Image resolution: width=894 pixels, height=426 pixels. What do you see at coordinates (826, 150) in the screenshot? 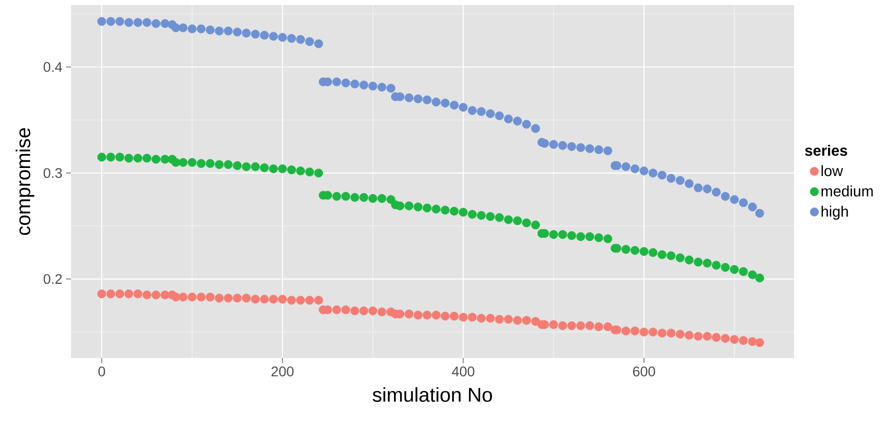
I see `legend-title: series` at bounding box center [826, 150].